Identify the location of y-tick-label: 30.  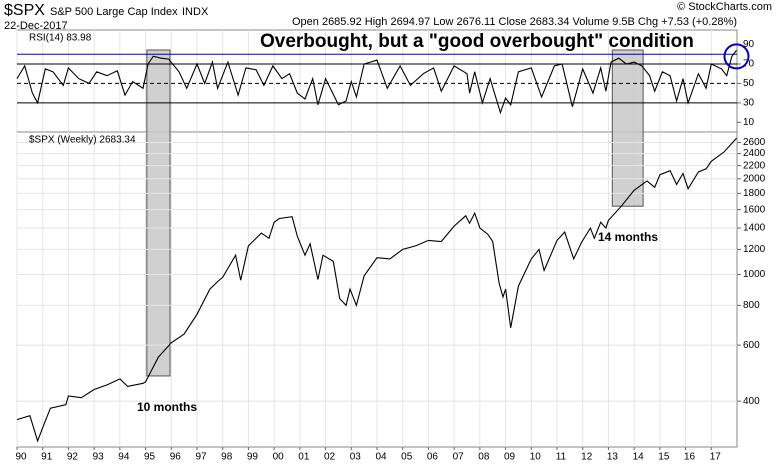
(749, 102).